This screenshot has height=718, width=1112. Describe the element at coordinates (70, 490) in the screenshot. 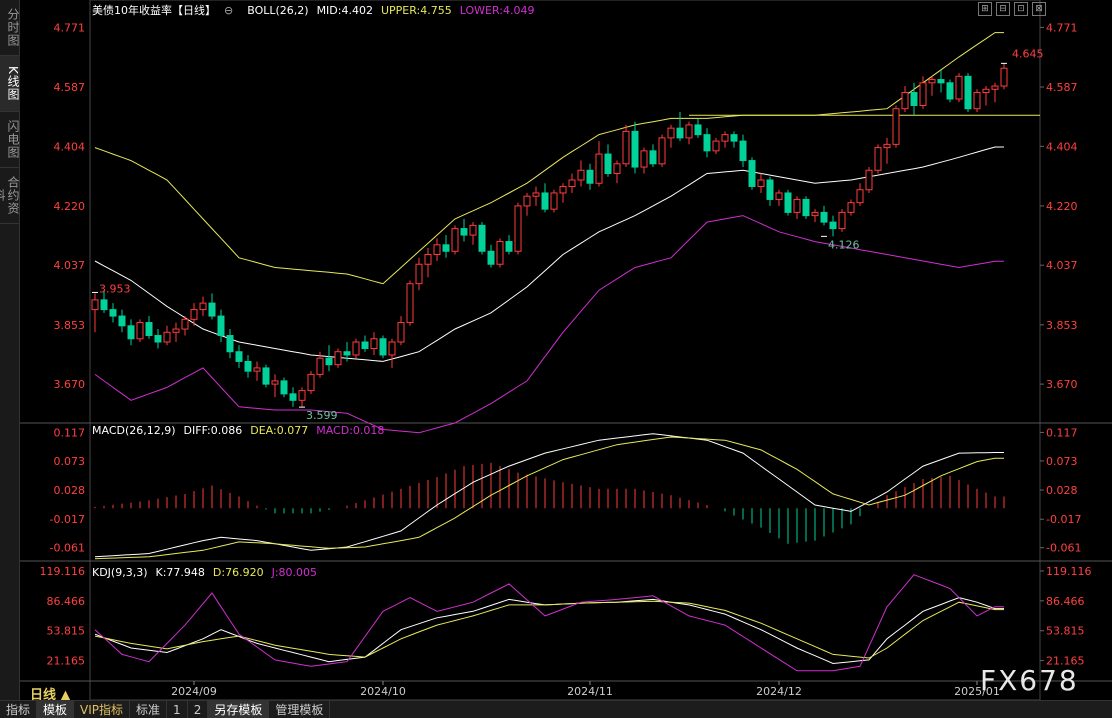

I see `macd-tick-left-2: 0.028` at that location.